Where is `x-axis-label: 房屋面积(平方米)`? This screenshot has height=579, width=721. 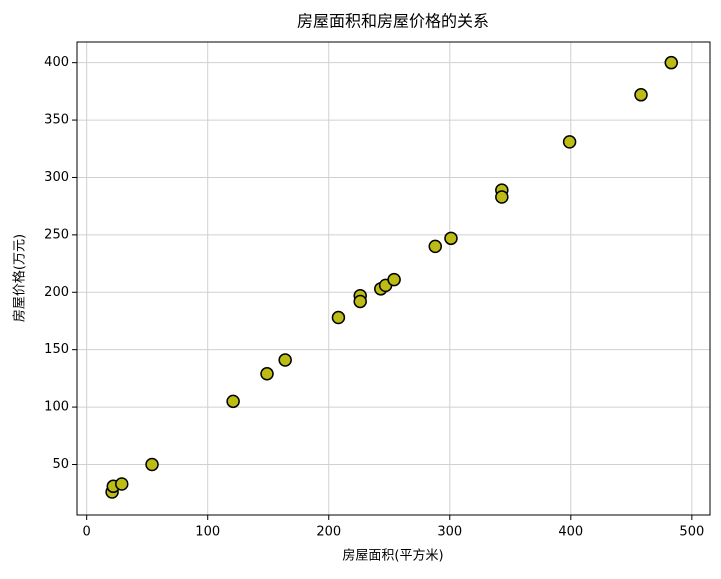 x-axis-label: 房屋面积(平方米) is located at coordinates (392, 556).